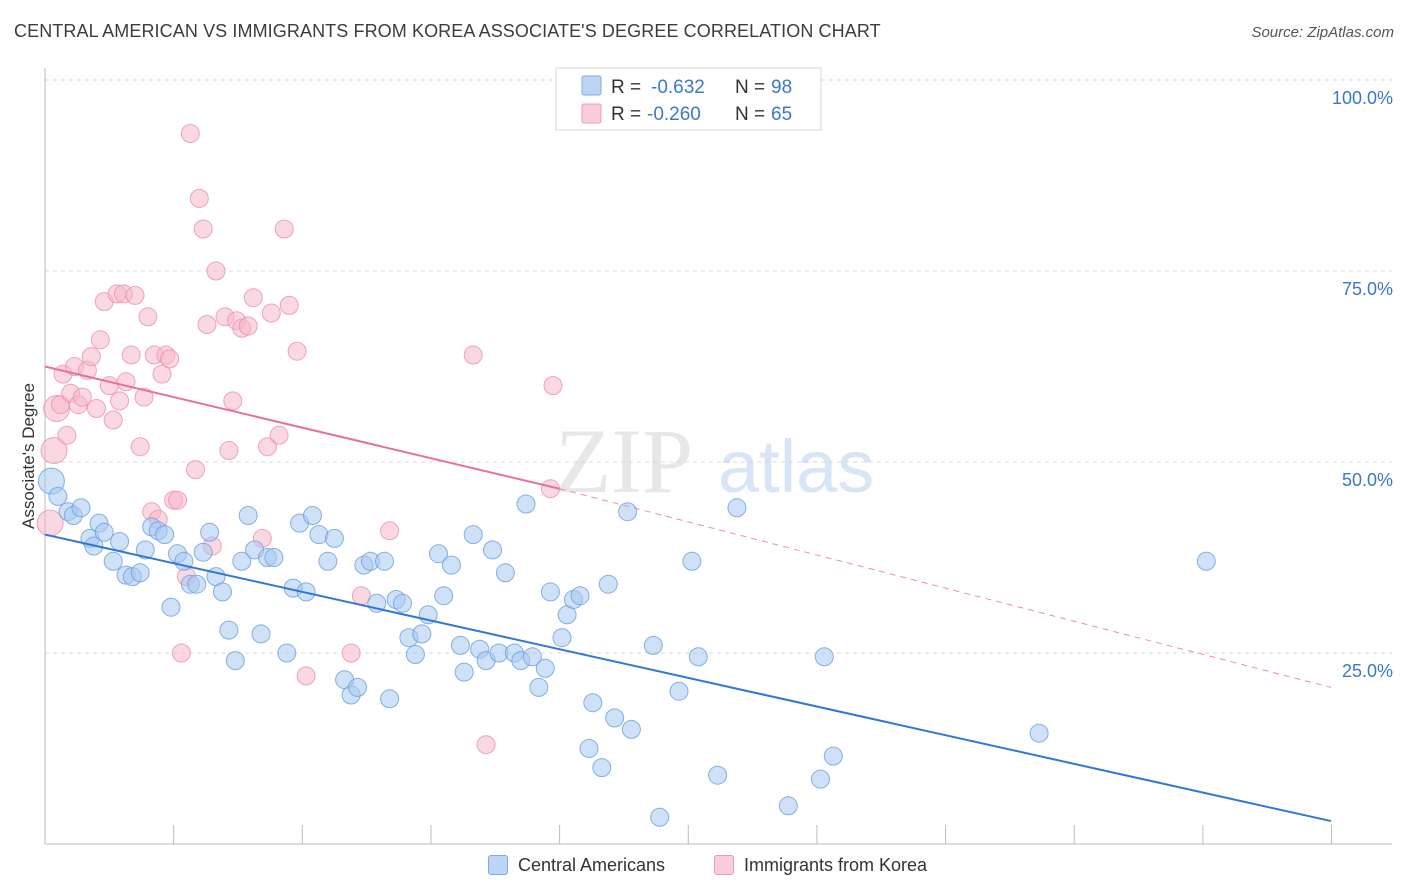 Image resolution: width=1406 pixels, height=892 pixels. I want to click on legend-r-label-1: R =, so click(626, 87).